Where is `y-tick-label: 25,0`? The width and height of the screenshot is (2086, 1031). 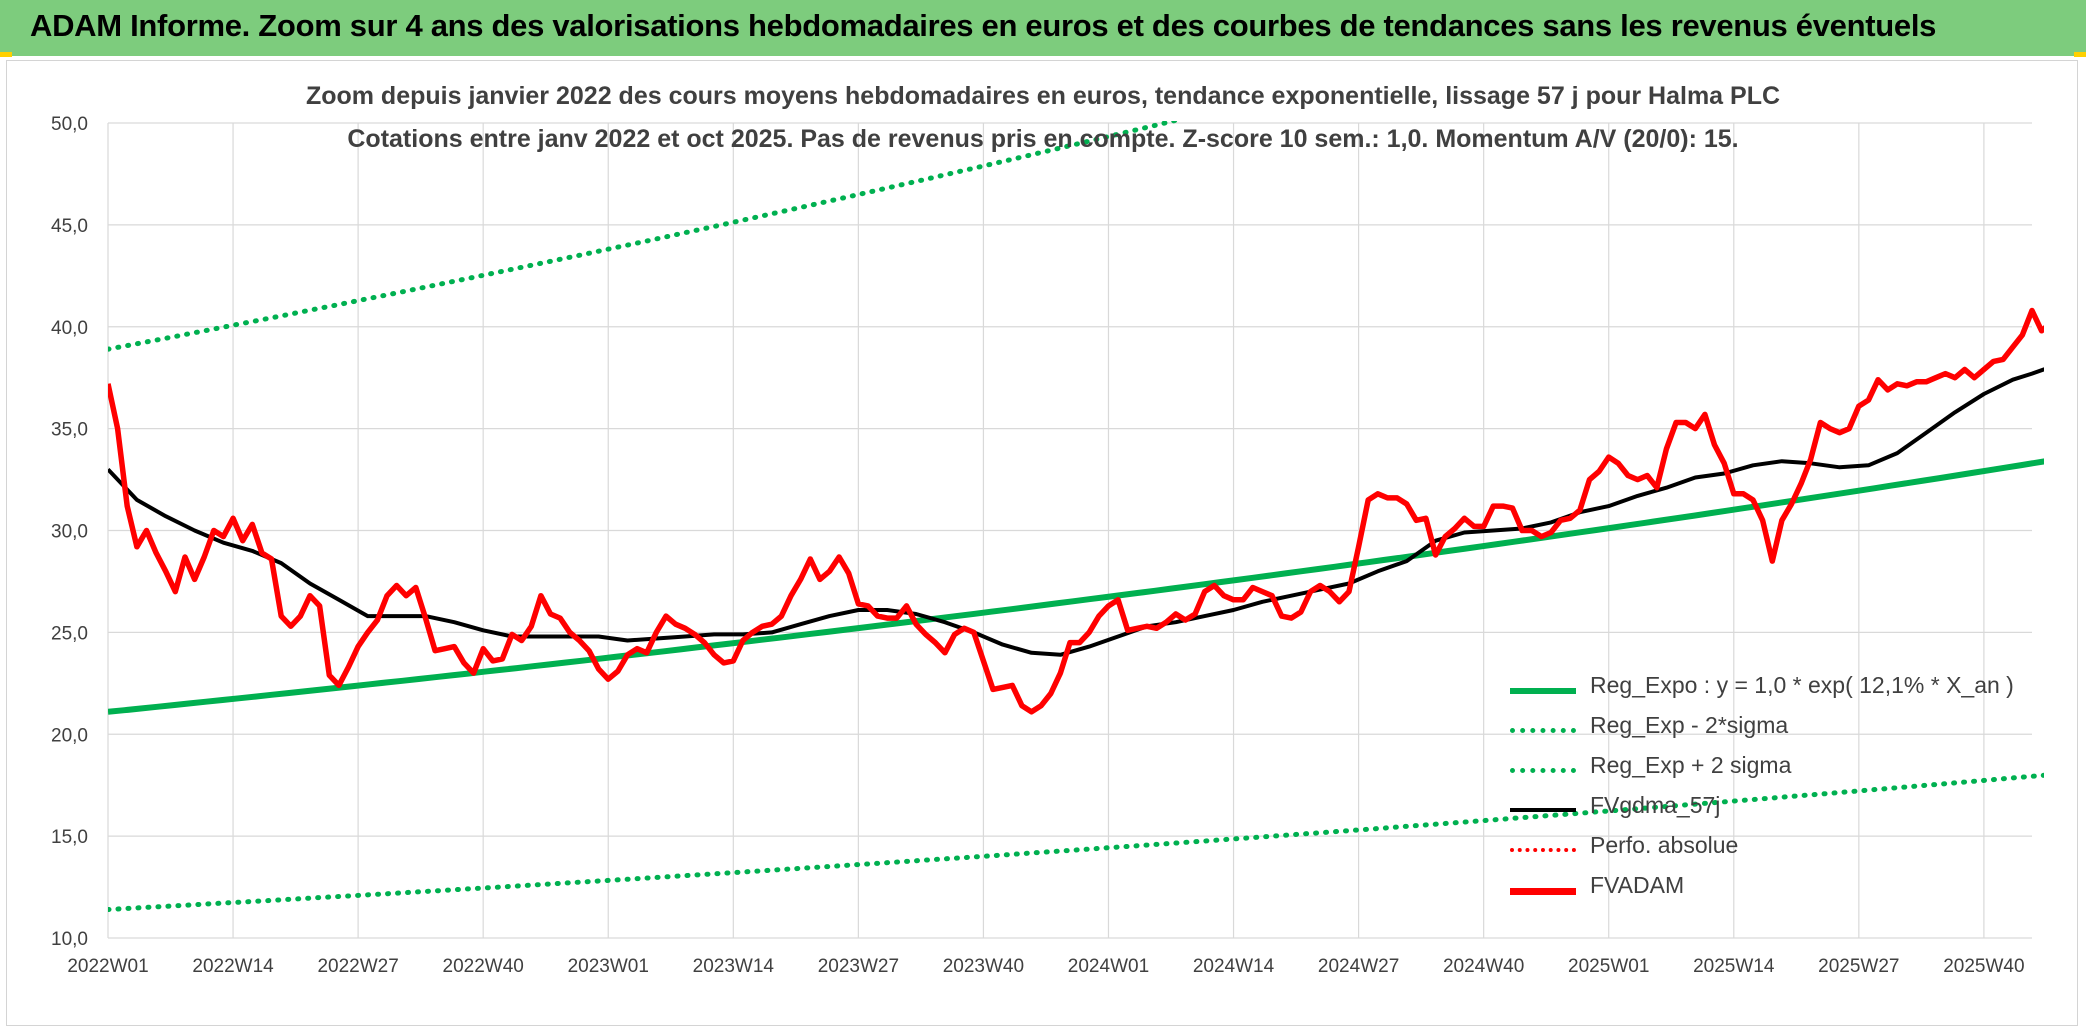 y-tick-label: 25,0 is located at coordinates (69, 633).